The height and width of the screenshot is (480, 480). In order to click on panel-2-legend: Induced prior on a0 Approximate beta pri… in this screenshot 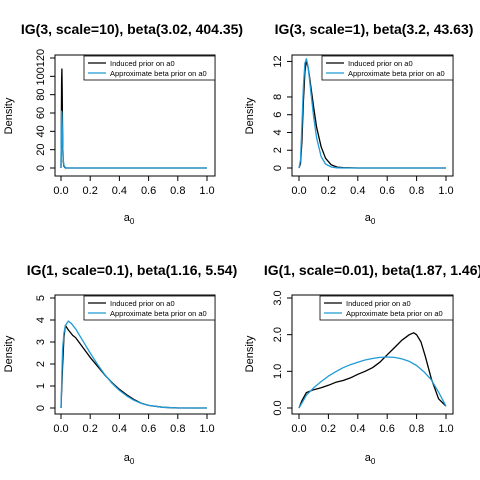, I will do `click(387, 68)`.